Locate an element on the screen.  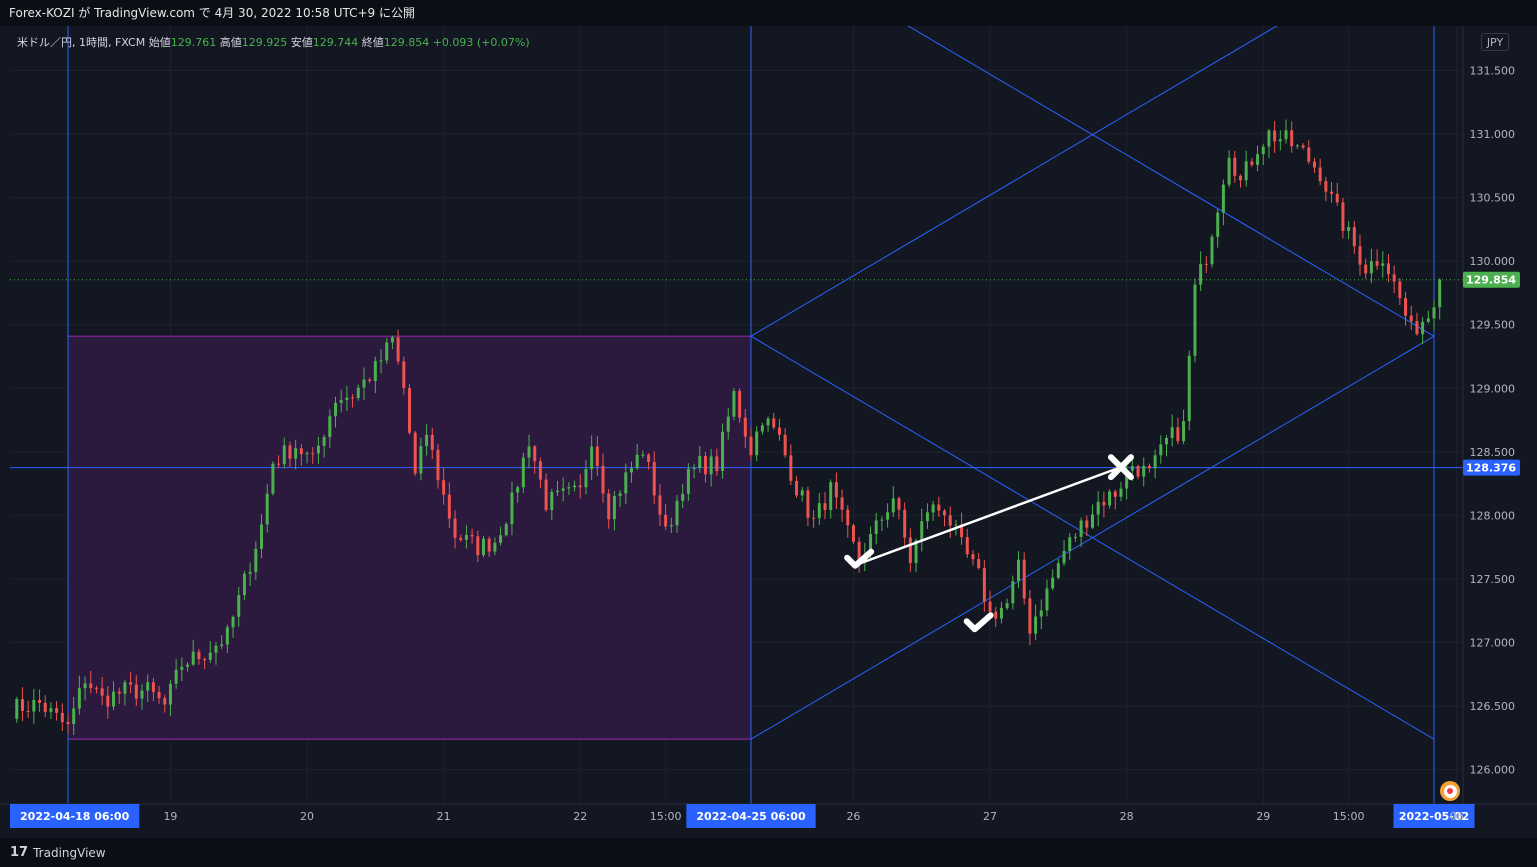
last-price-label-bg is located at coordinates (1491, 279).